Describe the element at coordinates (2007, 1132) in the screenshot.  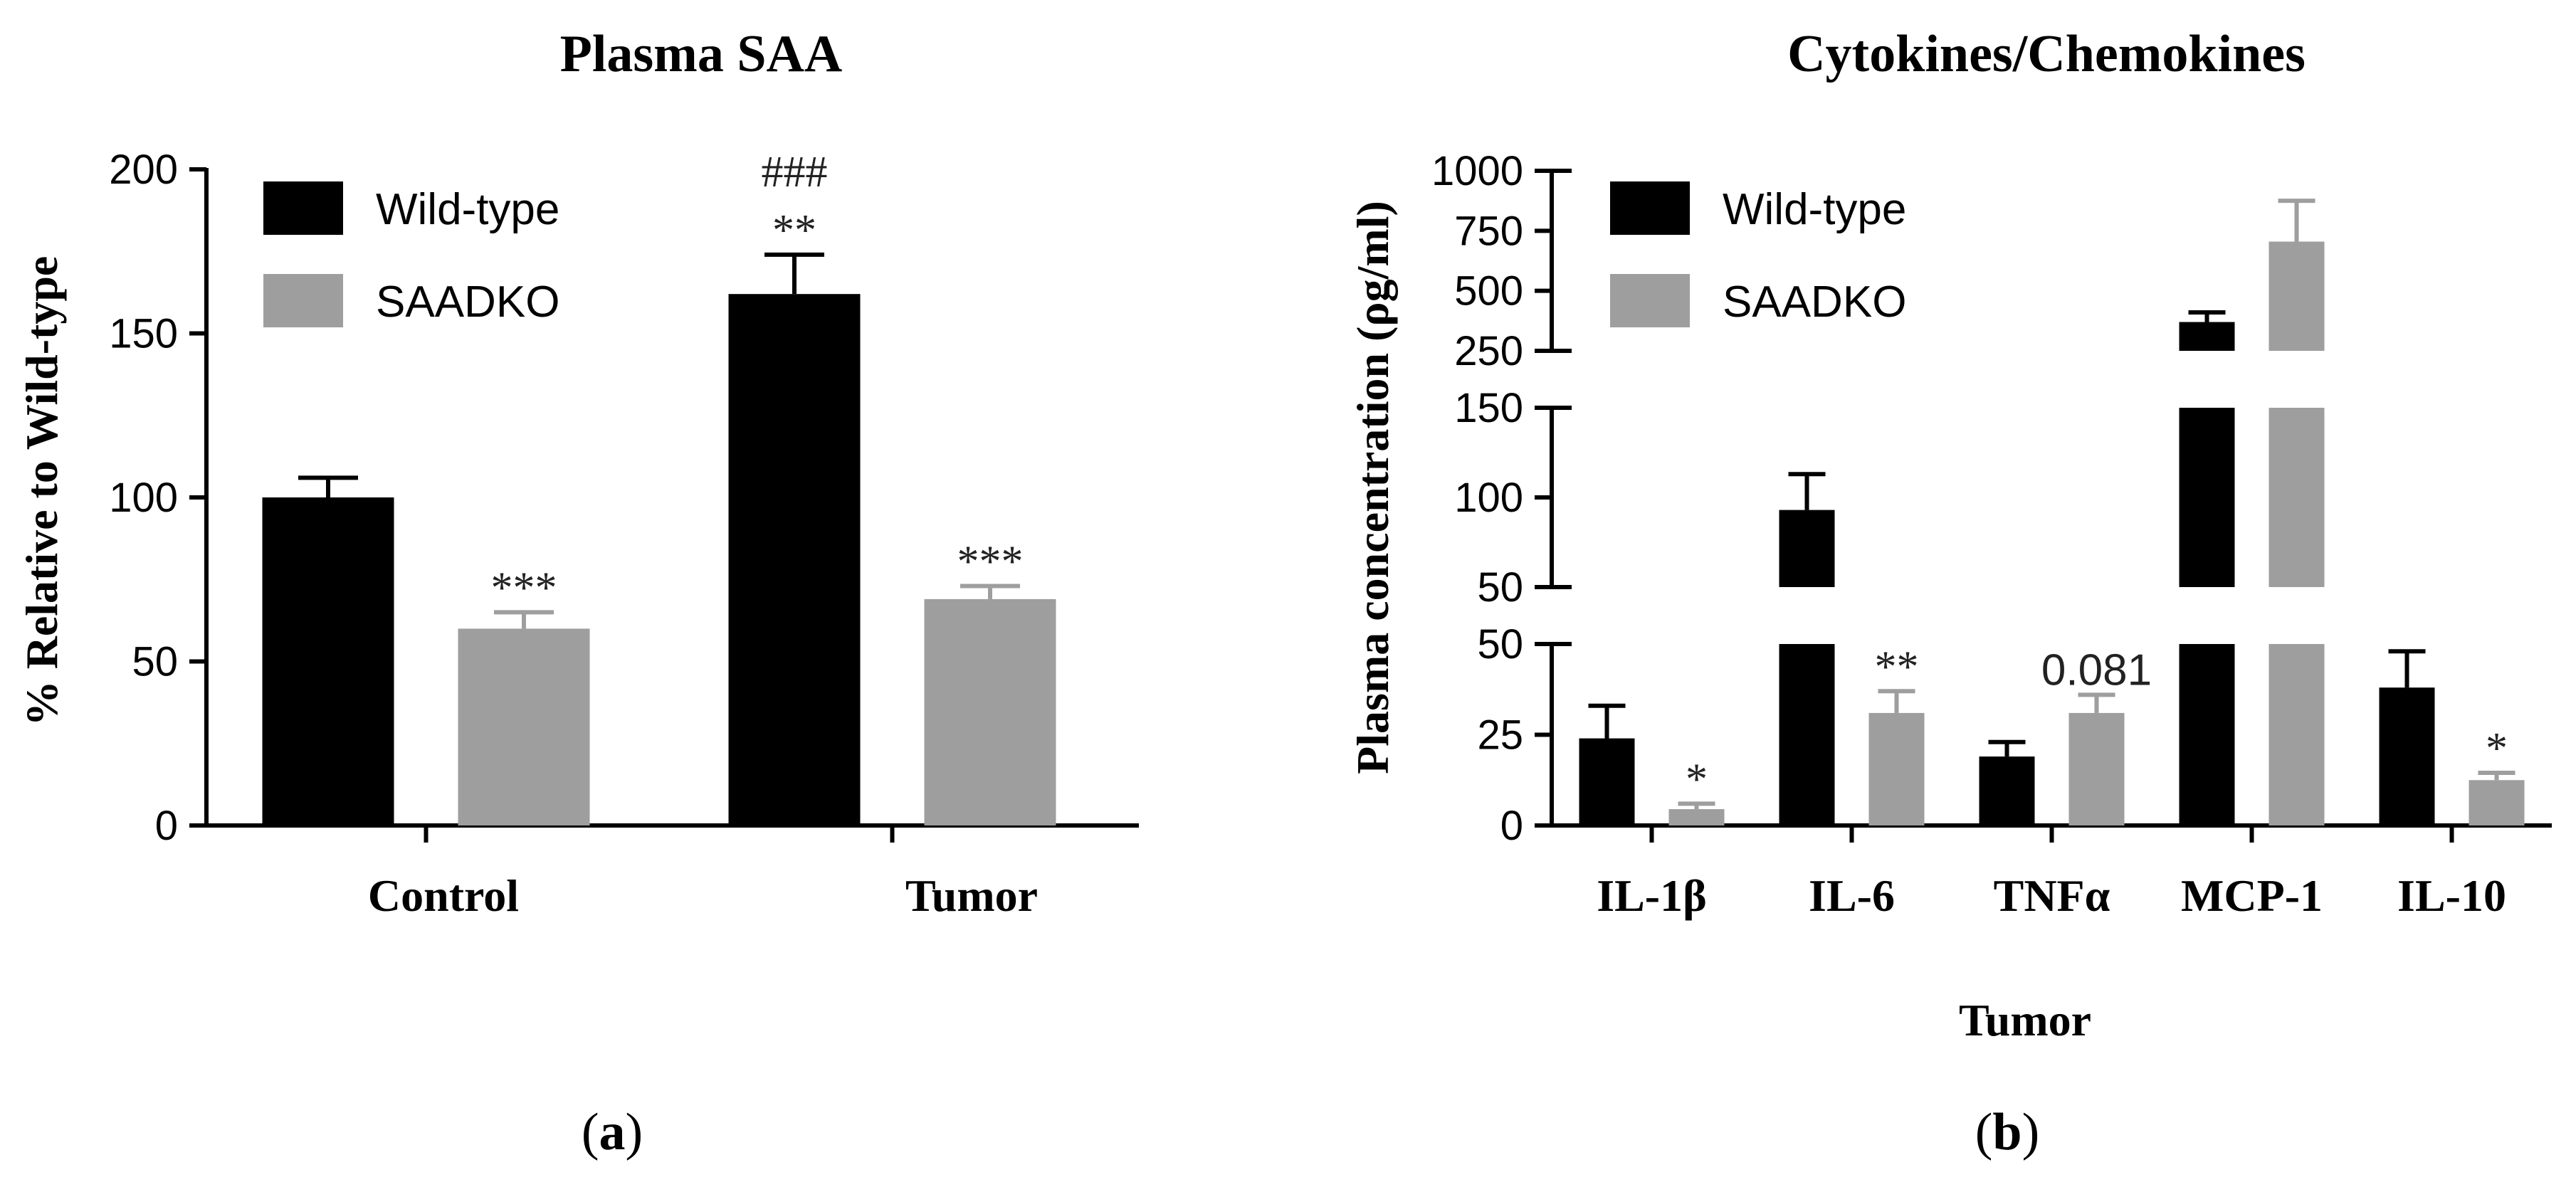
I see `panel-label-b: (b)` at that location.